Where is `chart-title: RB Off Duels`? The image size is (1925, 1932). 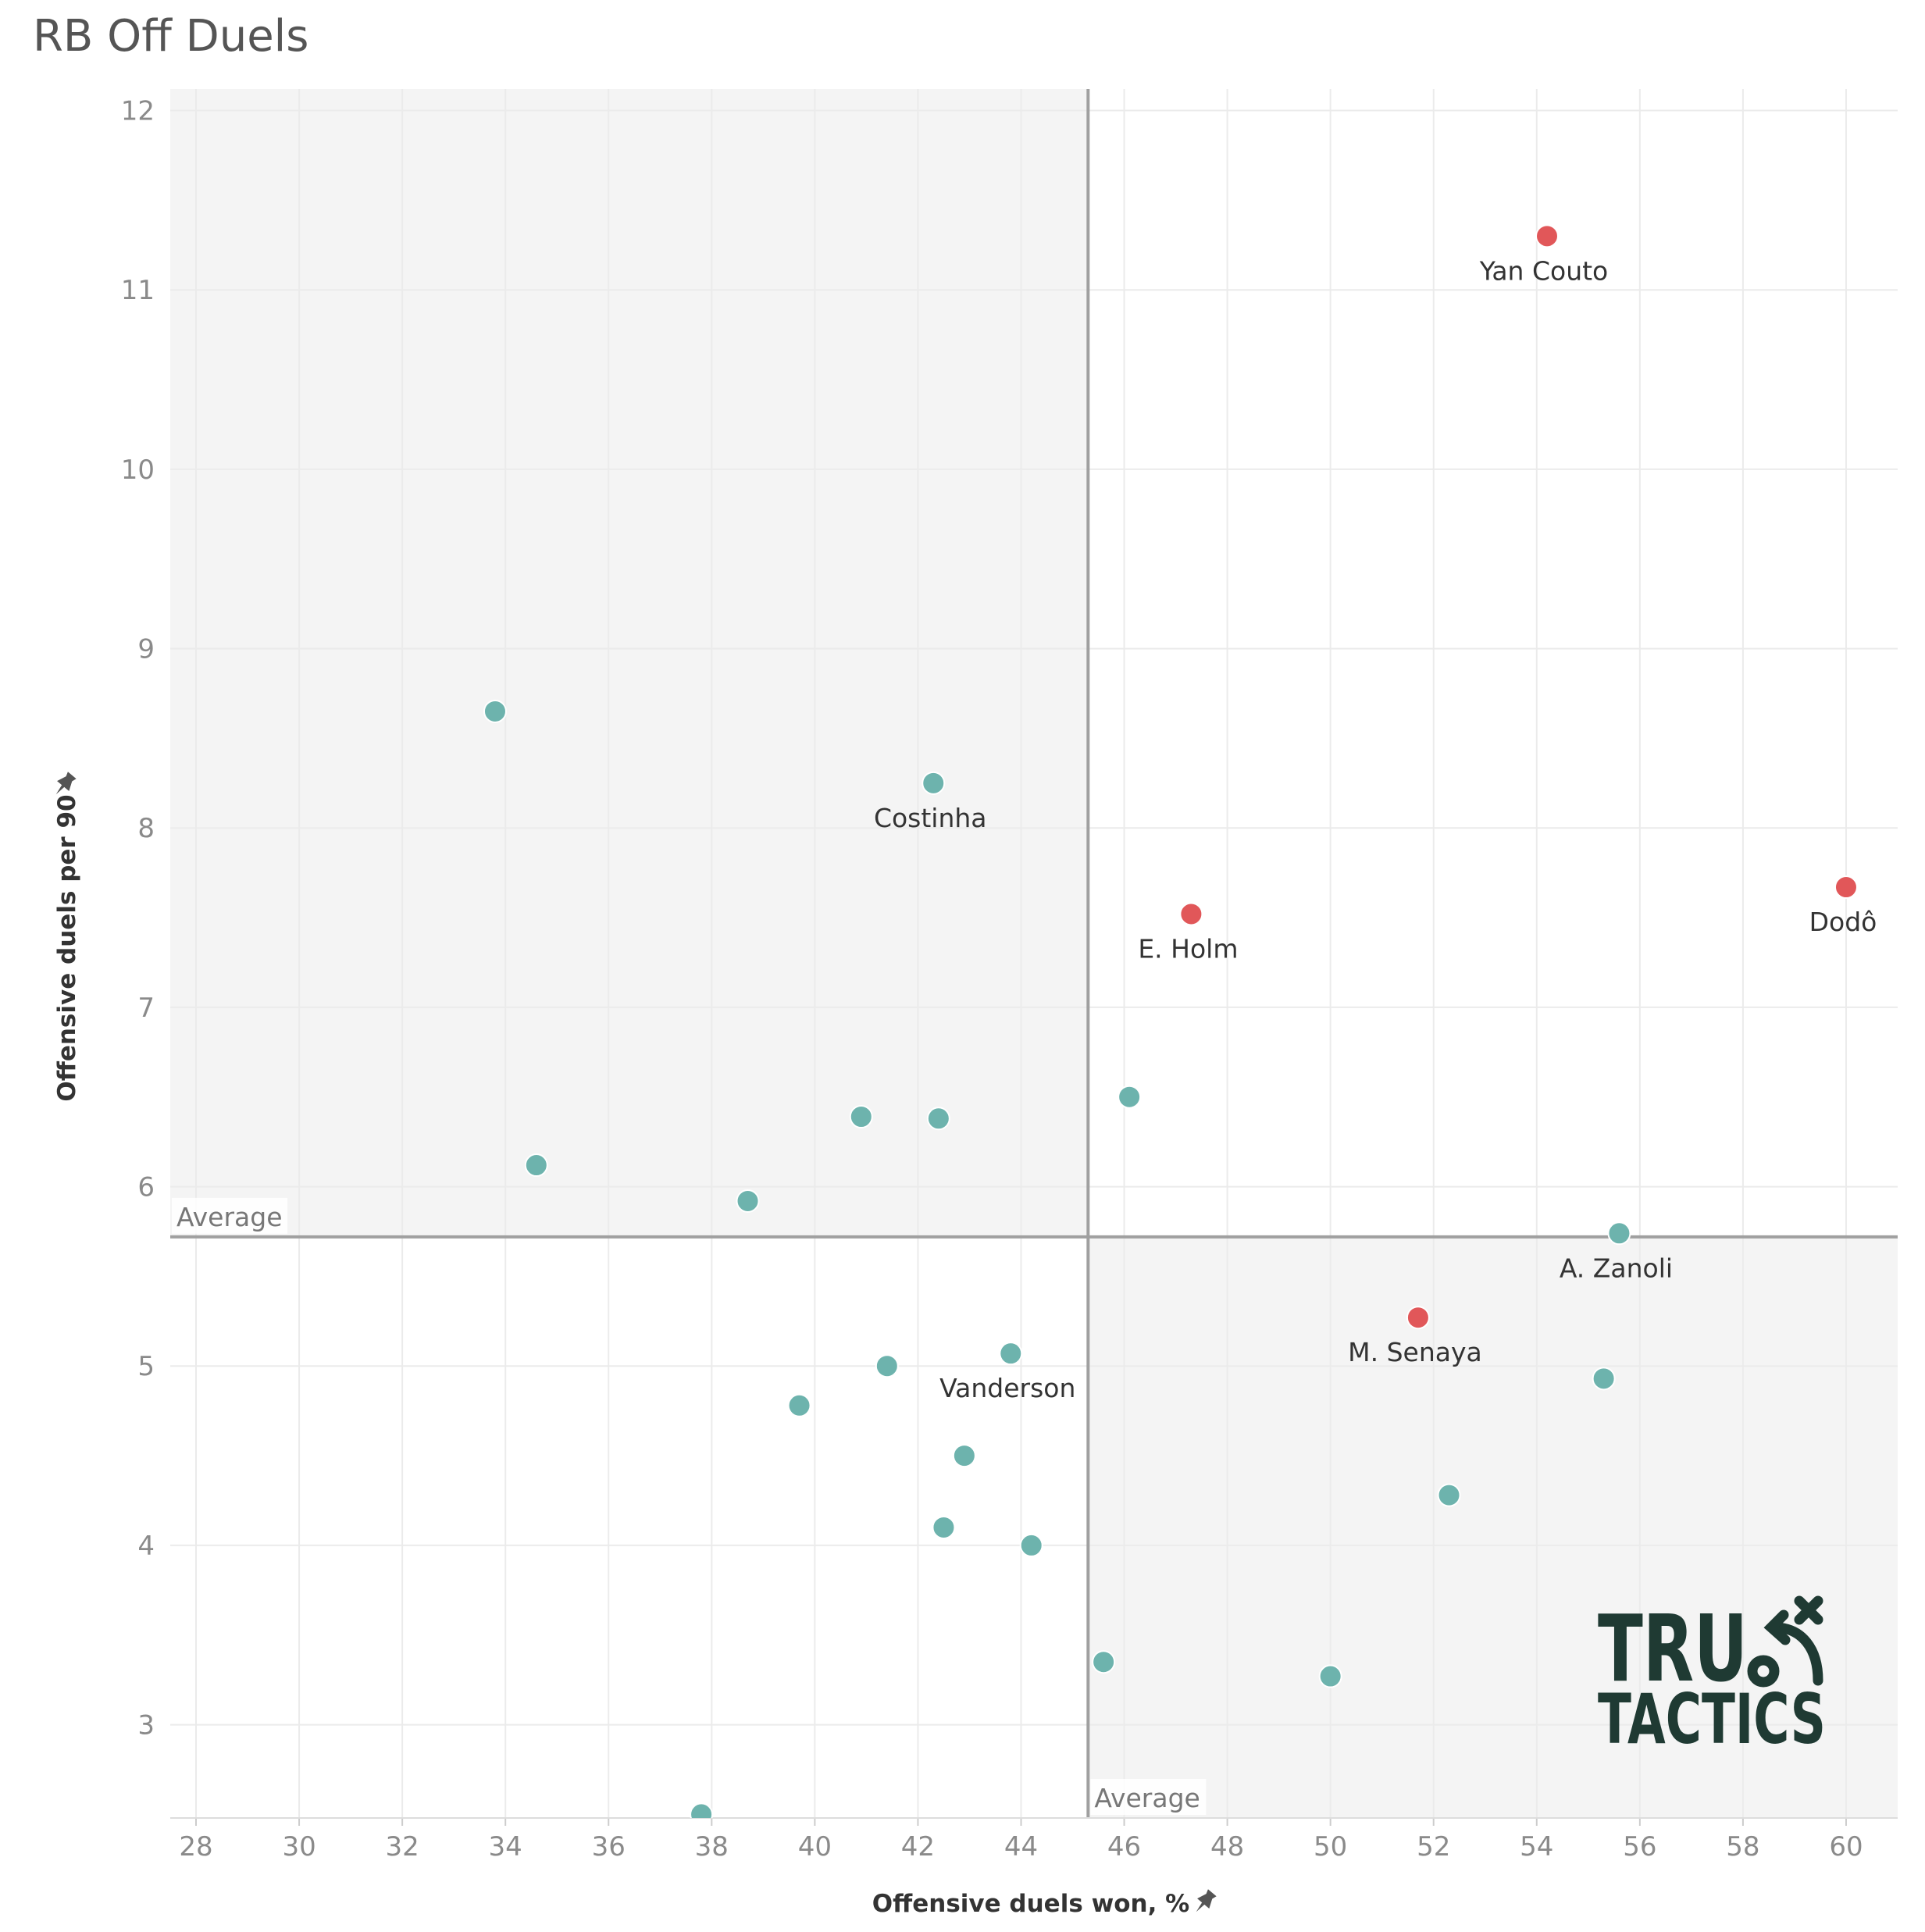 chart-title: RB Off Duels is located at coordinates (171, 37).